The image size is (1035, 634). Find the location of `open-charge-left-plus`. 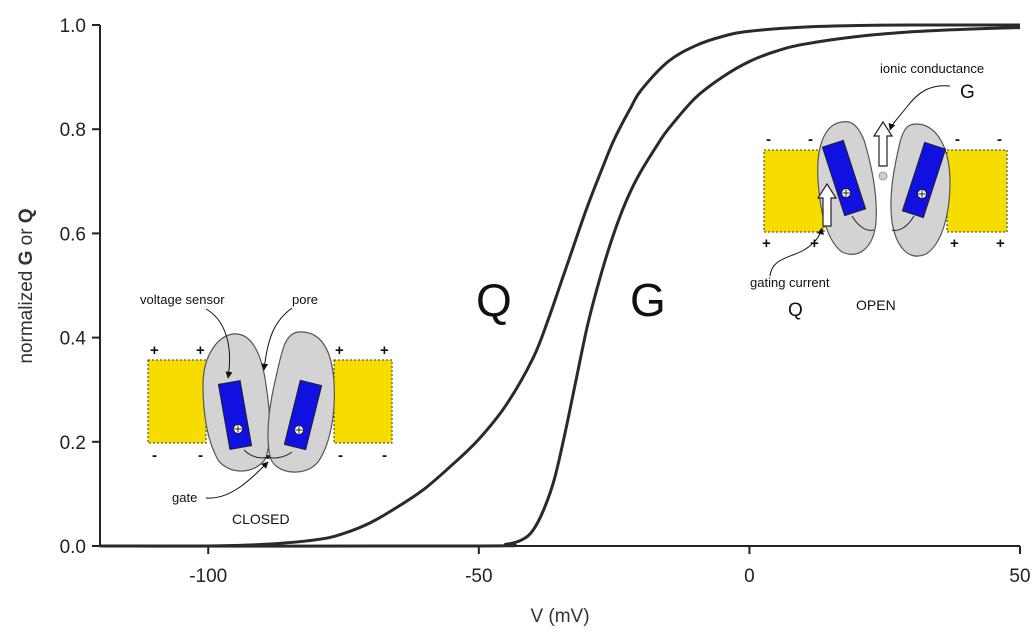

open-charge-left-plus is located at coordinates (846, 193).